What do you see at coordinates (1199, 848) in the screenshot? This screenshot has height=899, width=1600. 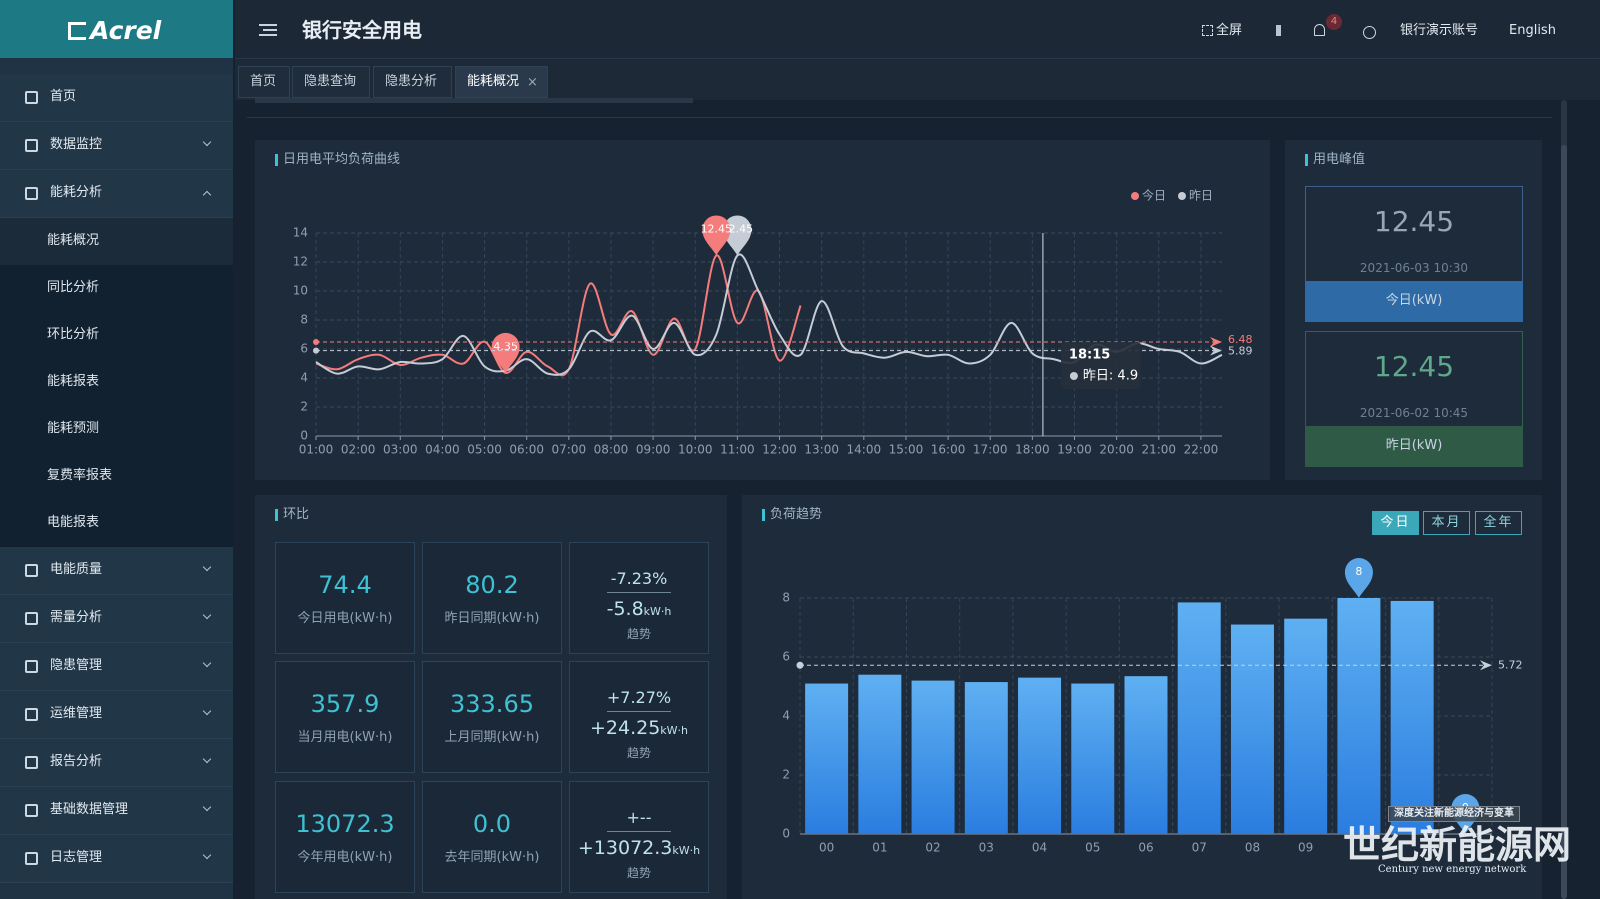 I see `x-tick-label: 07` at bounding box center [1199, 848].